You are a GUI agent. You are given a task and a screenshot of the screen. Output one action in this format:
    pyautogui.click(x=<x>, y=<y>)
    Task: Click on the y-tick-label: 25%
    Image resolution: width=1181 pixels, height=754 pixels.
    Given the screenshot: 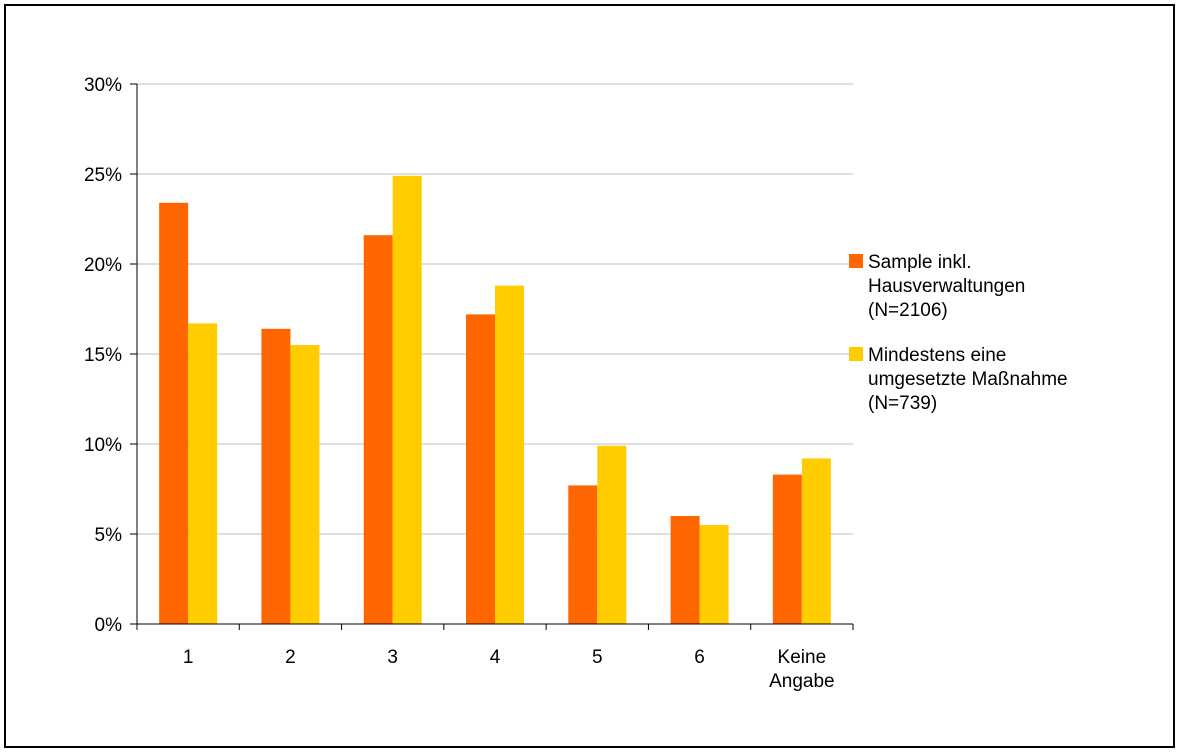 What is the action you would take?
    pyautogui.click(x=103, y=175)
    